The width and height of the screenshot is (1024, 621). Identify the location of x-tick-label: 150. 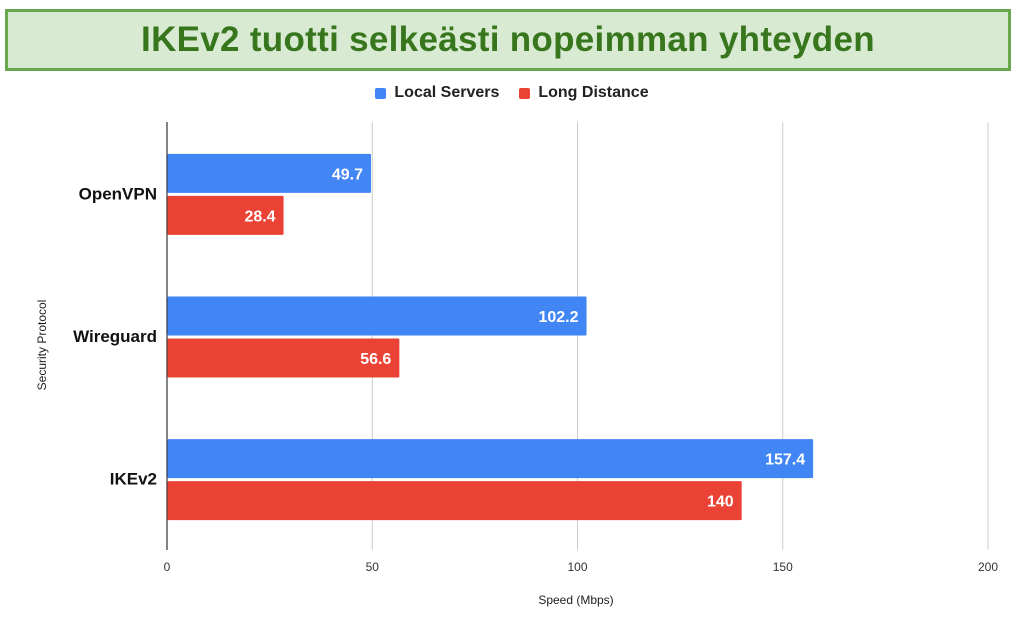
(783, 567).